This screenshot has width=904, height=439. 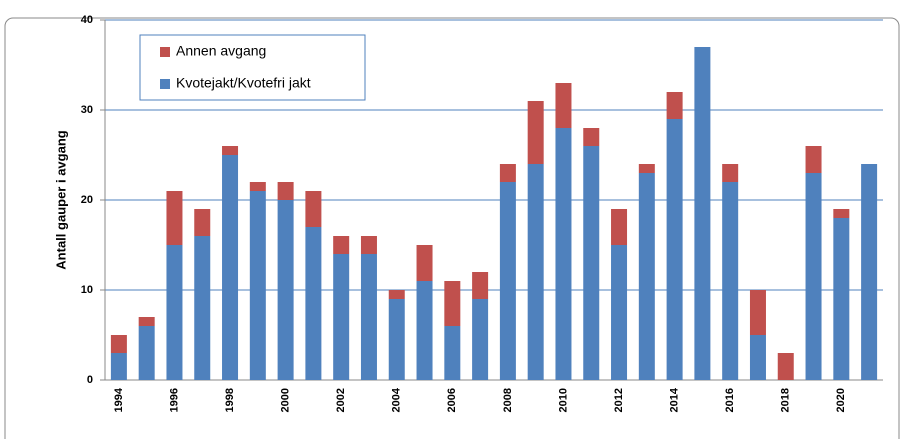 What do you see at coordinates (87, 200) in the screenshot?
I see `y-tick-label: 20` at bounding box center [87, 200].